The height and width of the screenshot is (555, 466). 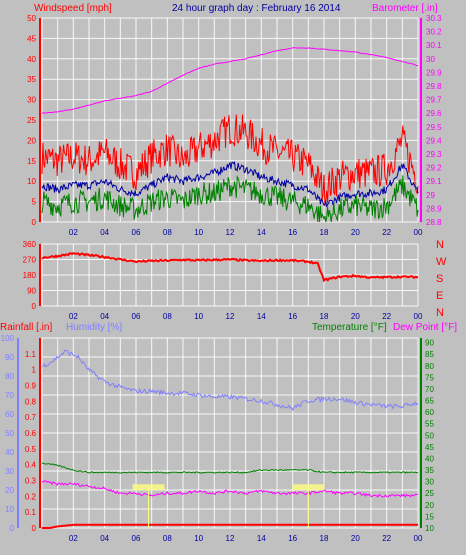 What do you see at coordinates (34, 370) in the screenshot?
I see `rain-axis-tick: 1` at bounding box center [34, 370].